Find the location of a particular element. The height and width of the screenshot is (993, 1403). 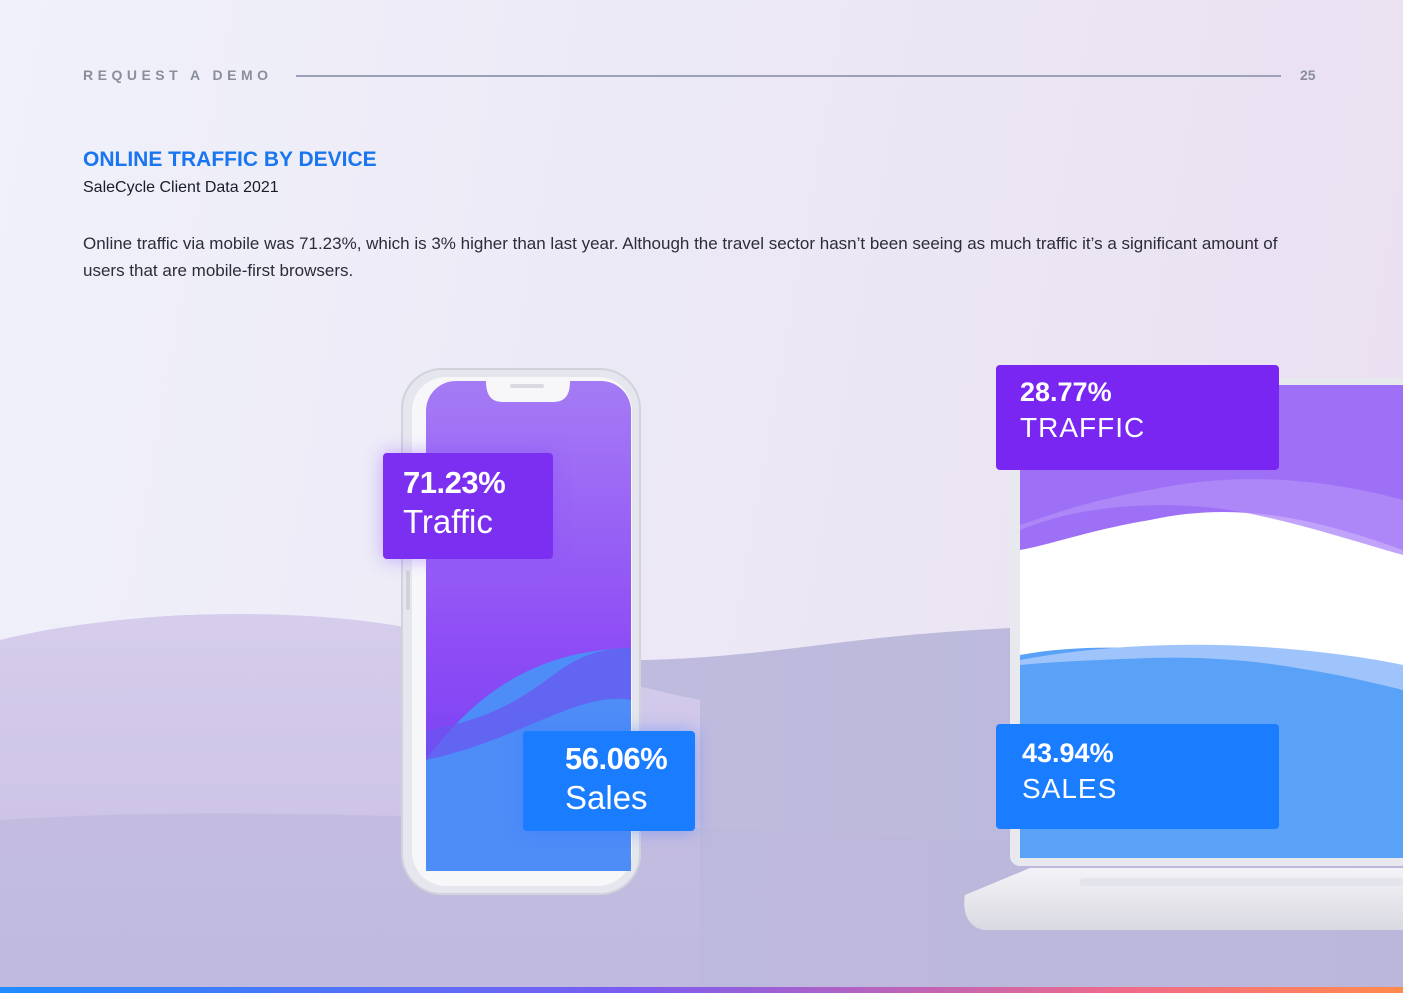

mobile-traffic-stat: 71.23% Traffic is located at coordinates (468, 506).